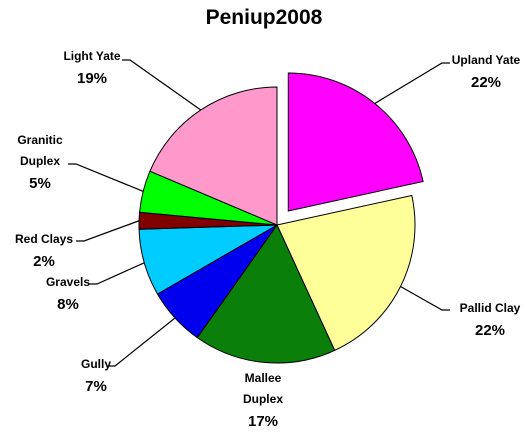  Describe the element at coordinates (263, 421) in the screenshot. I see `value-label: 17%` at that location.